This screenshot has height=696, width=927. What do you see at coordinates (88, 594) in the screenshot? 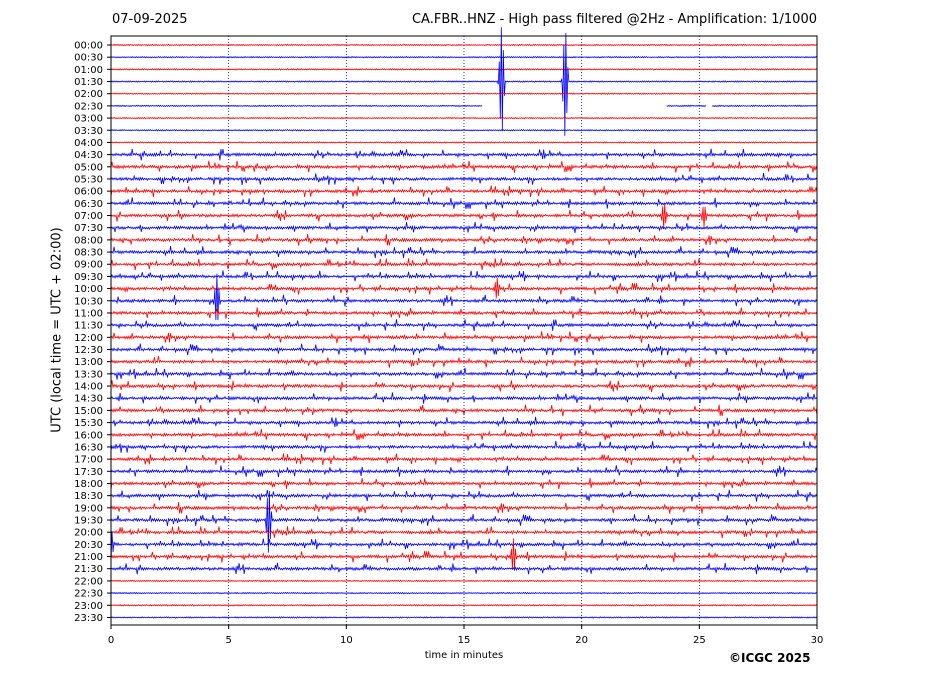
I see `y-tick-label: 22:30` at bounding box center [88, 594].